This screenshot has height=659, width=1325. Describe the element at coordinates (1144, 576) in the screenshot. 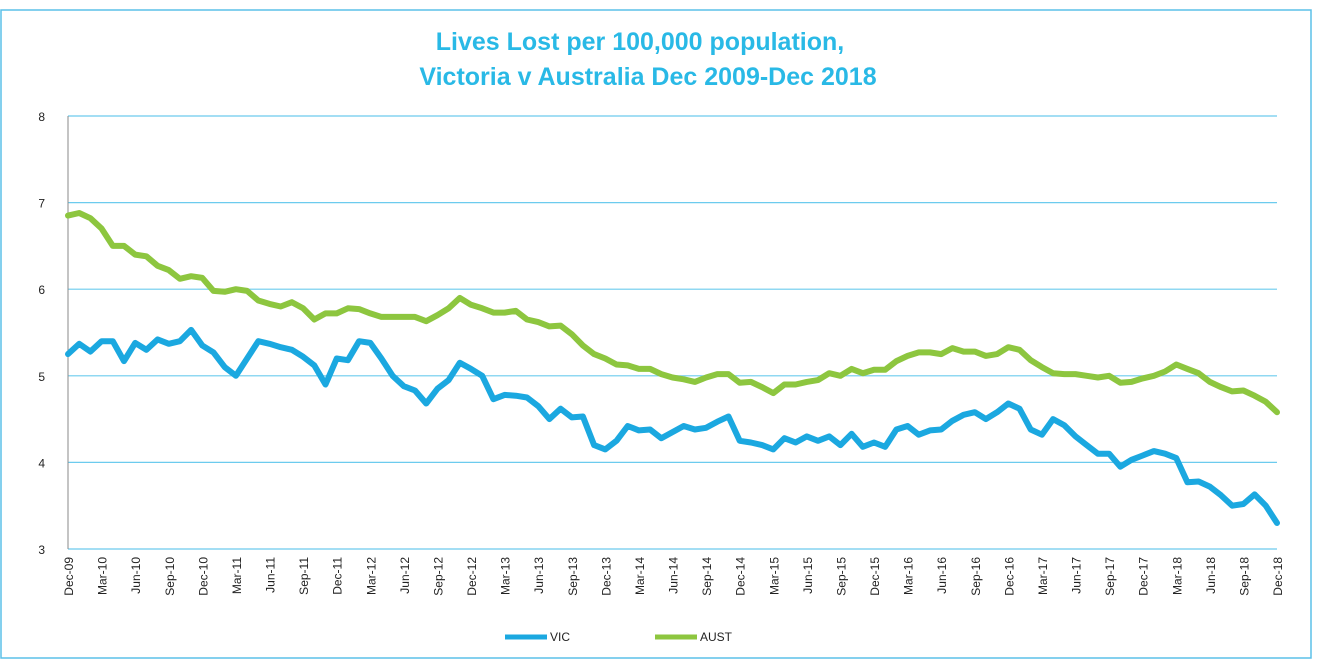

I see `x-tick-label: Dec-17` at that location.